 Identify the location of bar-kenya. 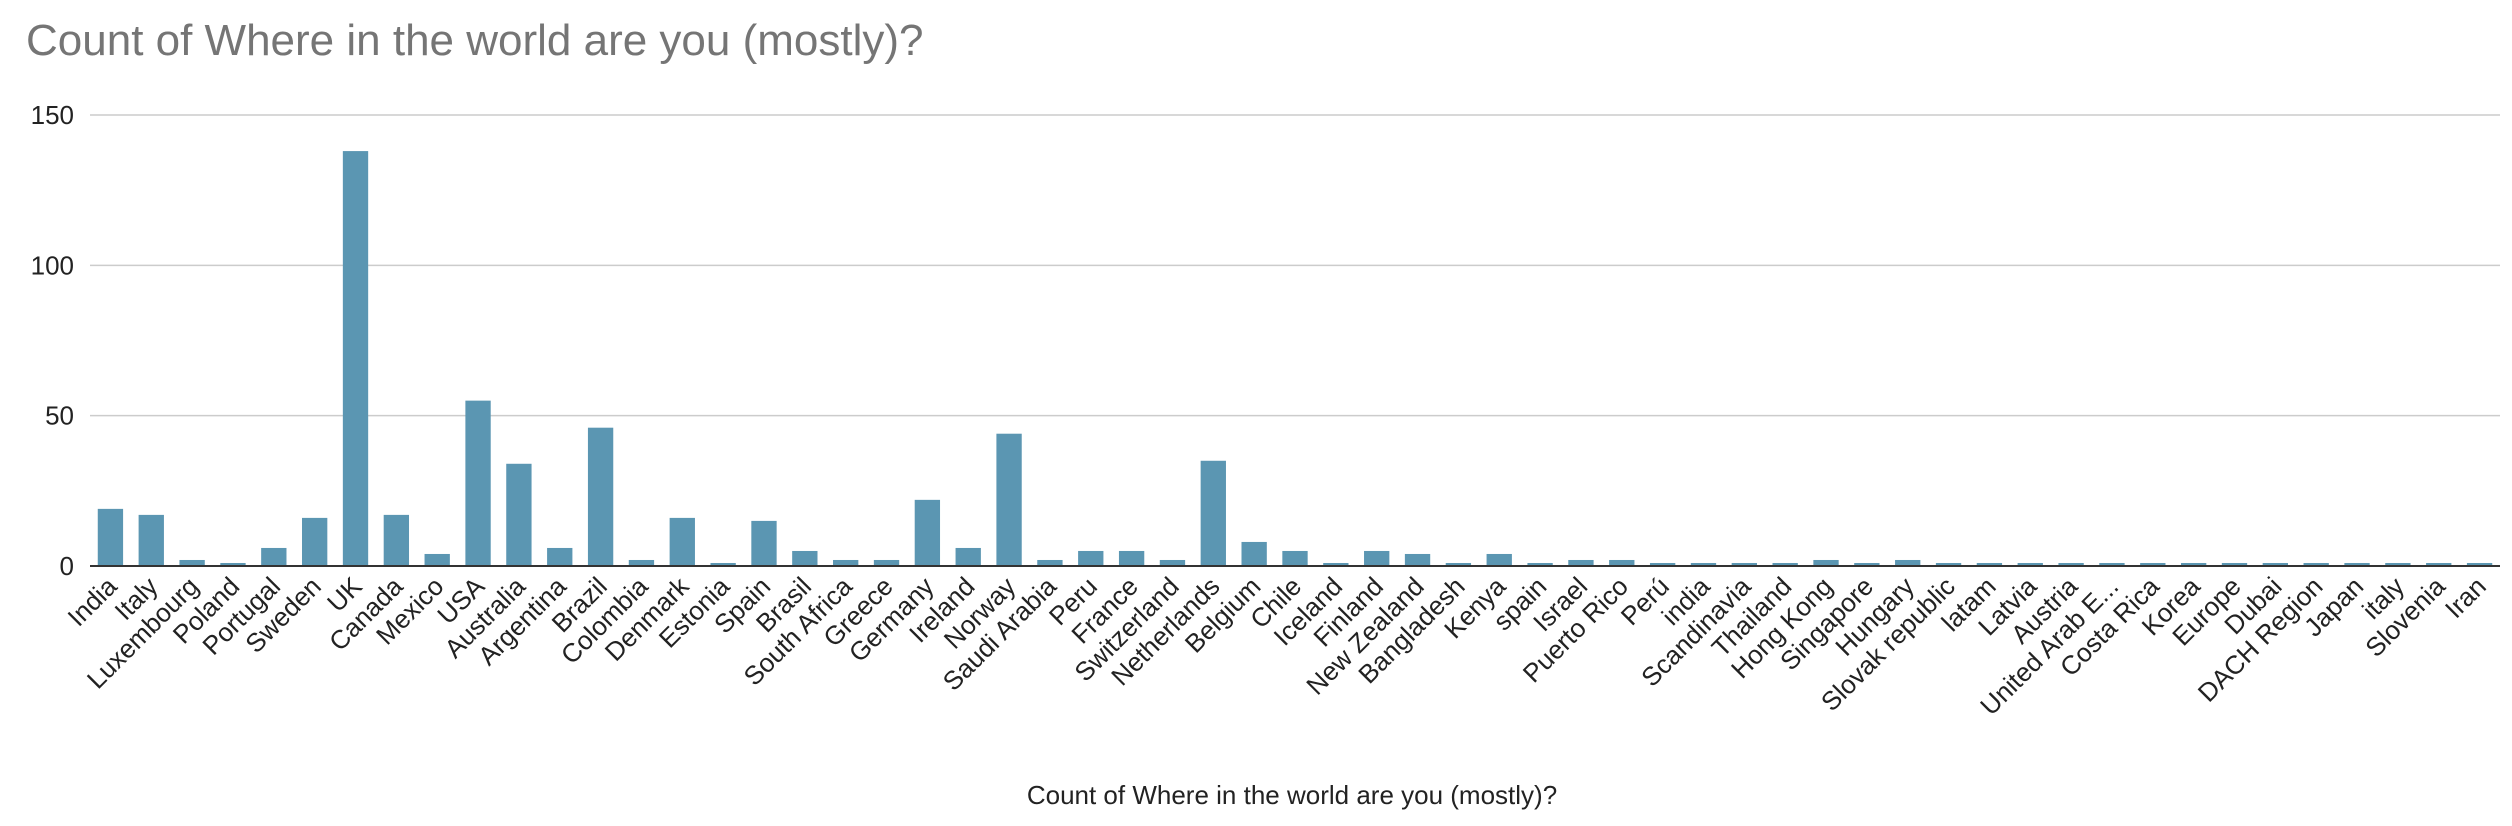
(1499, 559).